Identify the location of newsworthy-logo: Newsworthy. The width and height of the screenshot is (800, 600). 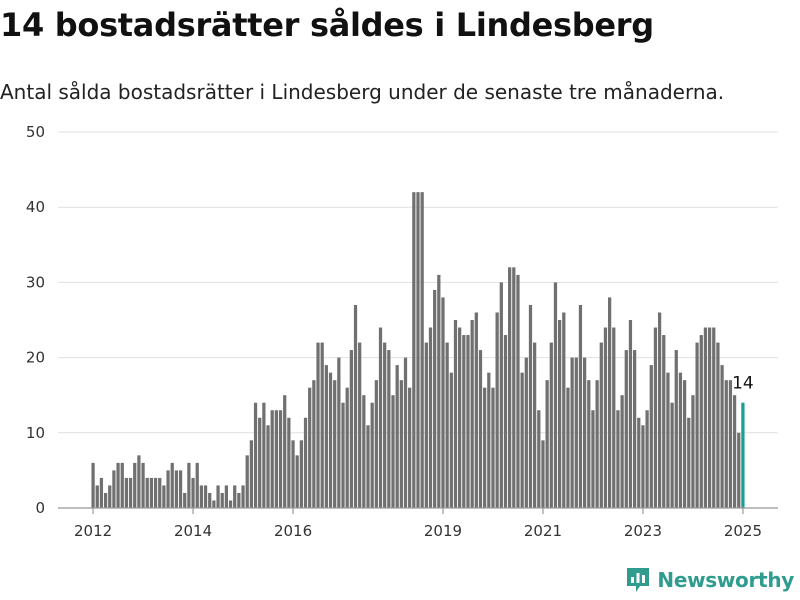
(709, 580).